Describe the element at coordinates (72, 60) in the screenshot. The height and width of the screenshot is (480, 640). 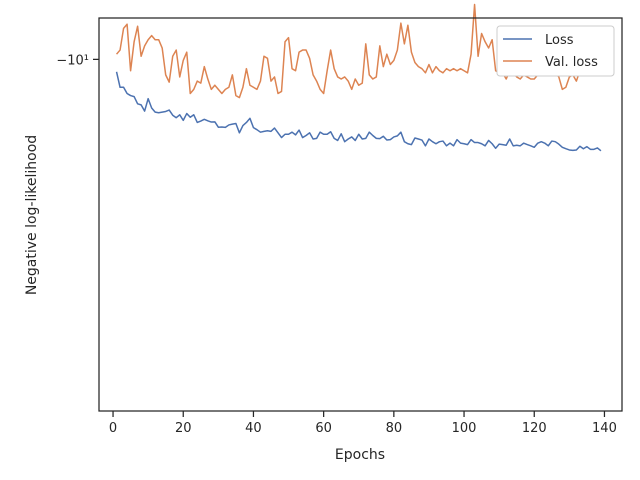
I see `y-tick-label: −10¹` at that location.